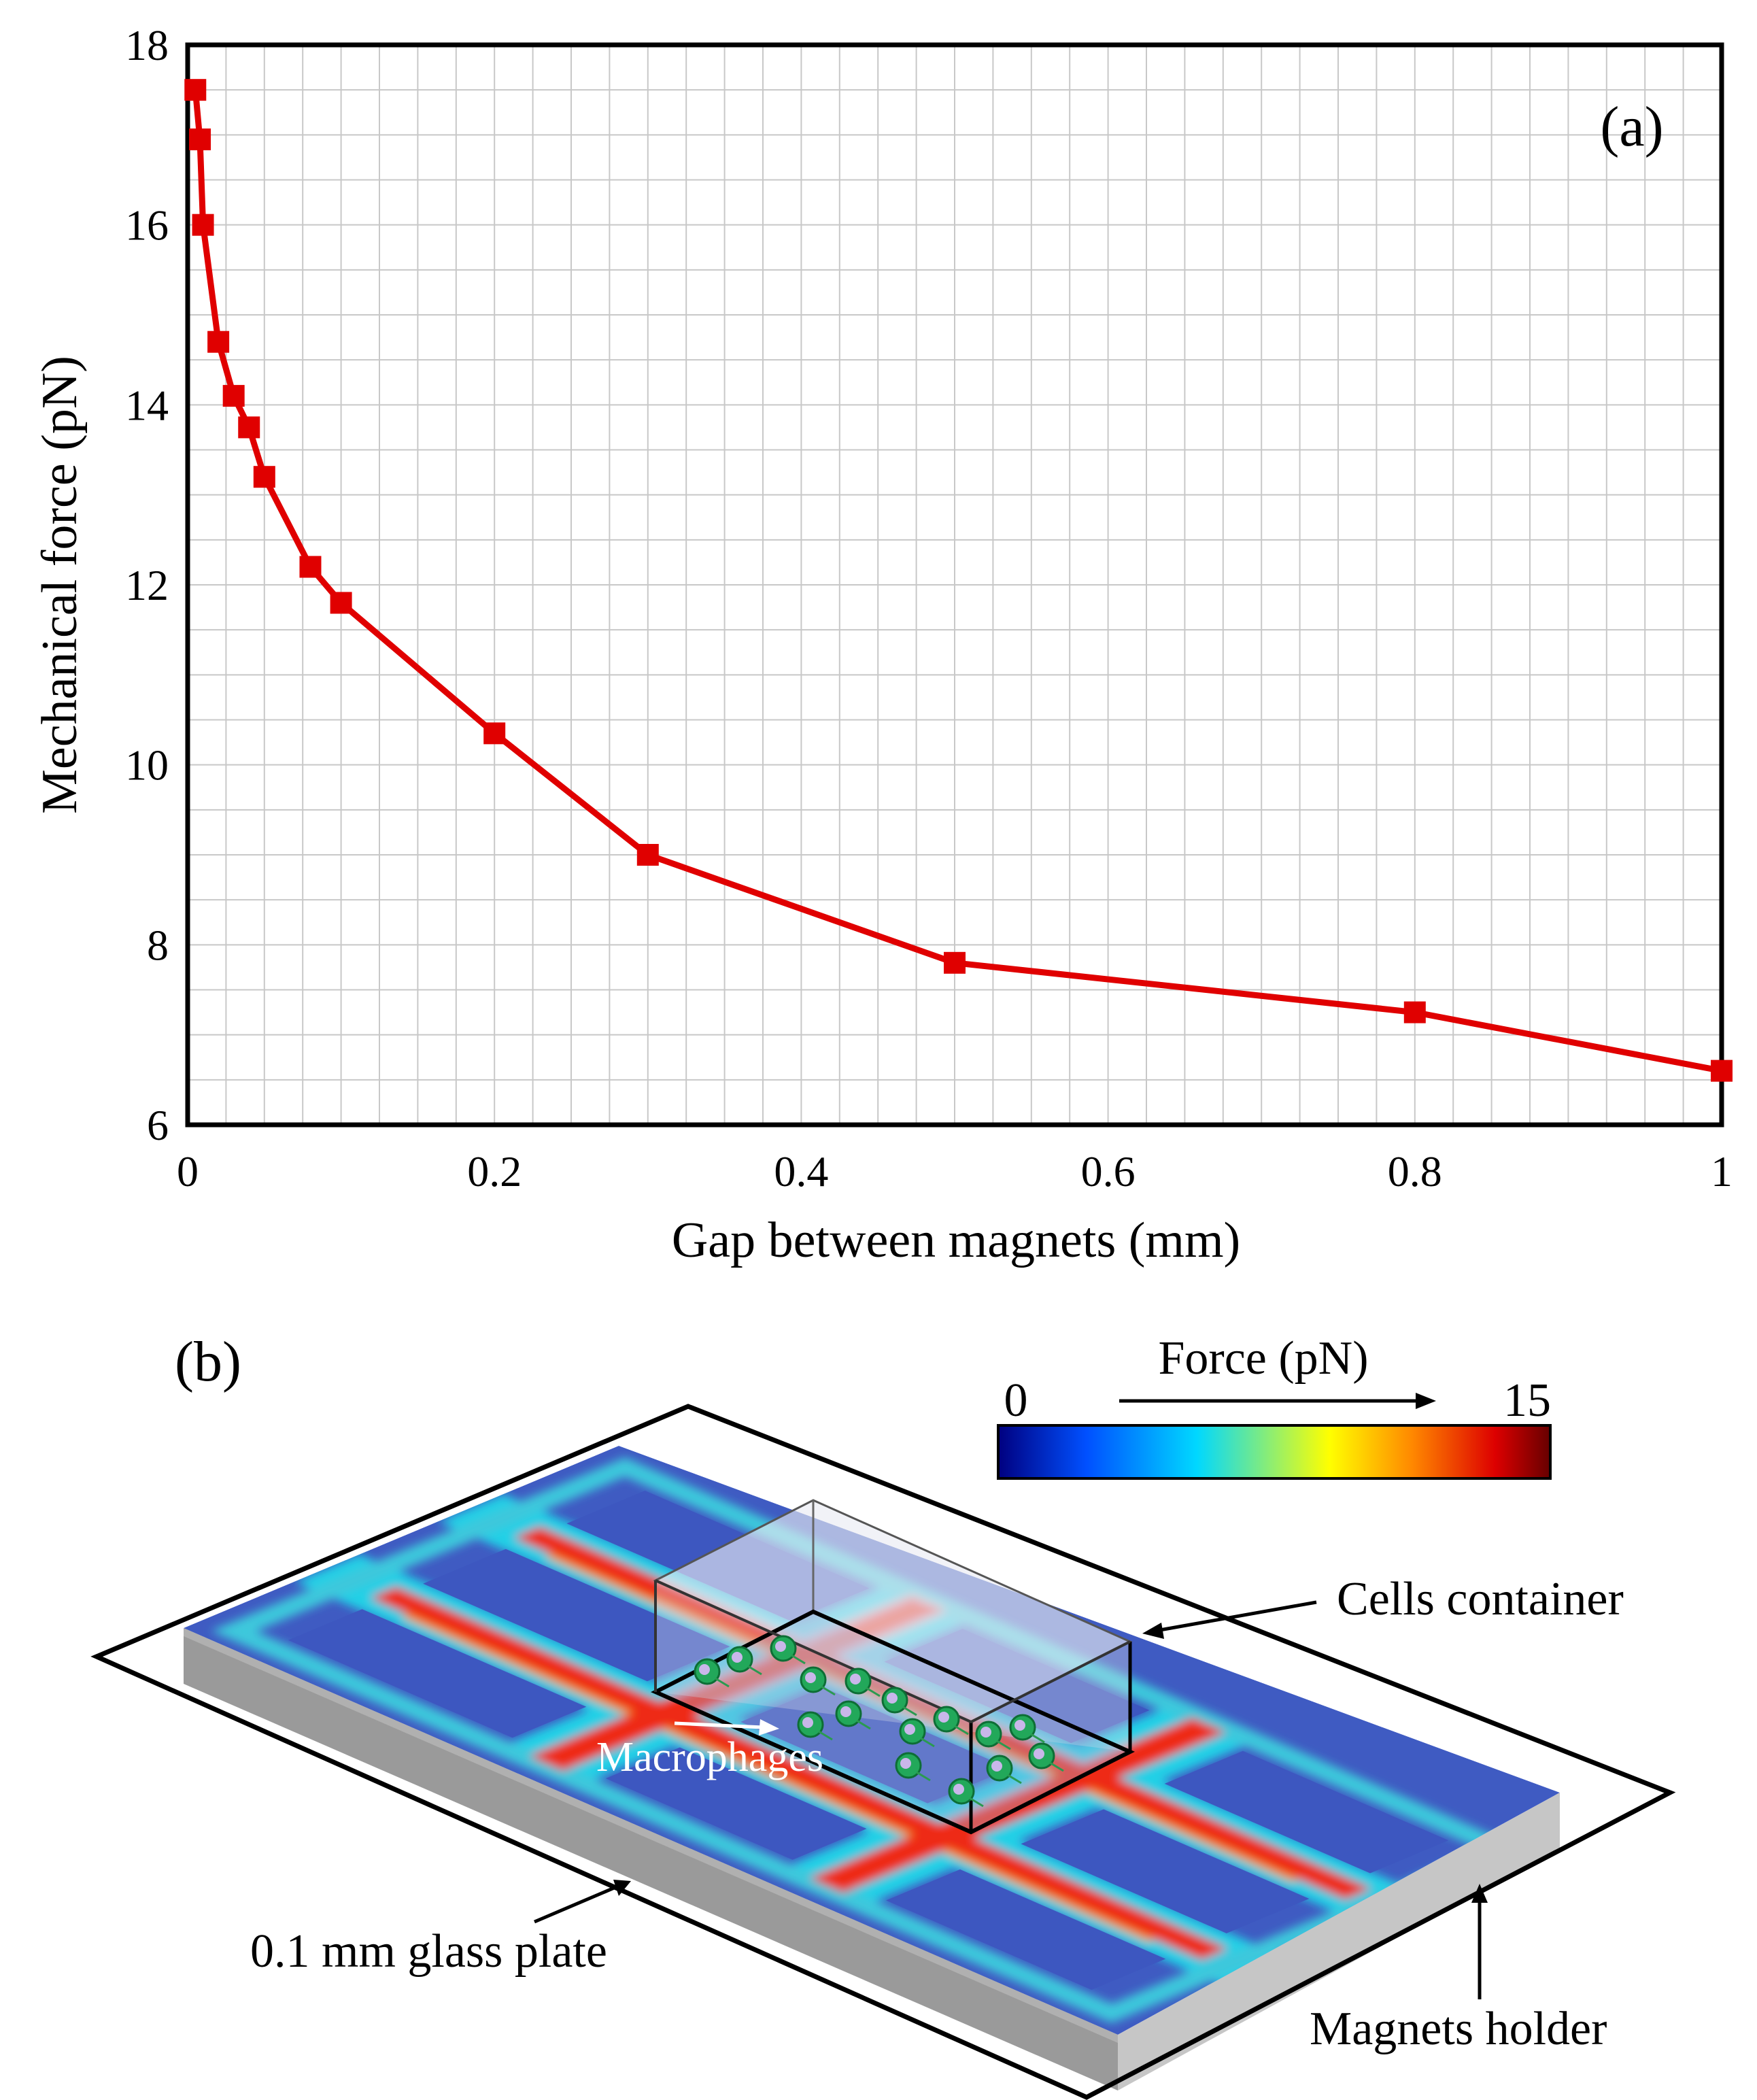 This screenshot has width=1757, height=2100. What do you see at coordinates (147, 765) in the screenshot?
I see `y-tick-label: 10` at bounding box center [147, 765].